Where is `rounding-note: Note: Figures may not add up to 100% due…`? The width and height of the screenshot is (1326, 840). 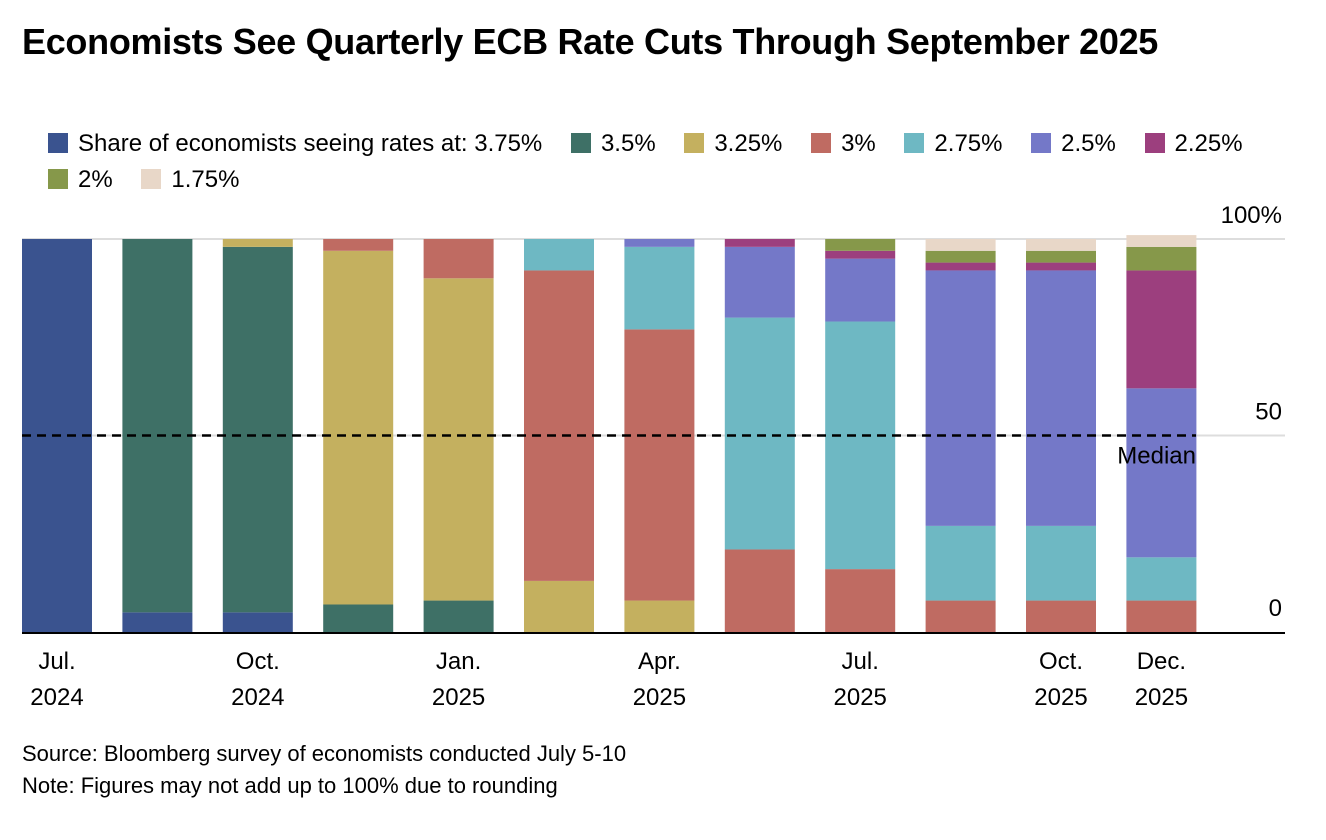 rounding-note: Note: Figures may not add up to 100% due… is located at coordinates (290, 785).